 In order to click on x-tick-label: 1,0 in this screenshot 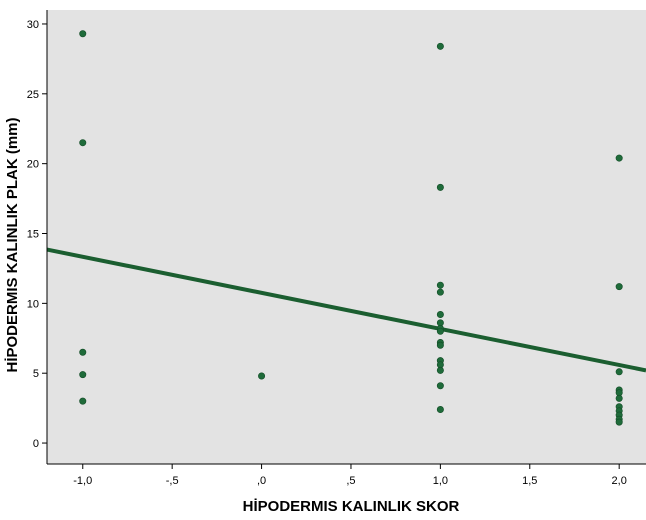, I will do `click(440, 481)`.